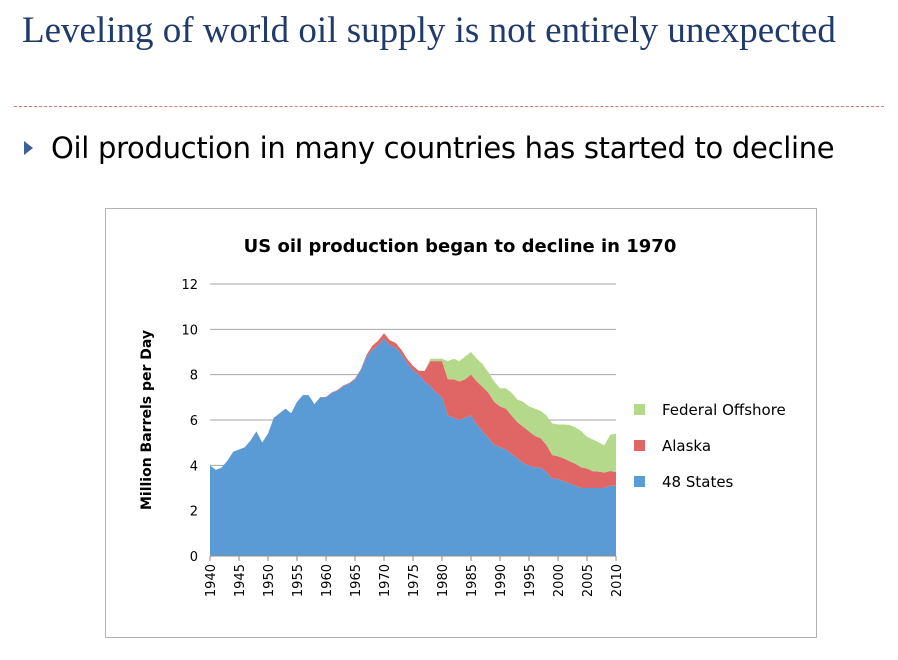 The image size is (898, 660). Describe the element at coordinates (194, 376) in the screenshot. I see `y-tick-label: 8` at that location.